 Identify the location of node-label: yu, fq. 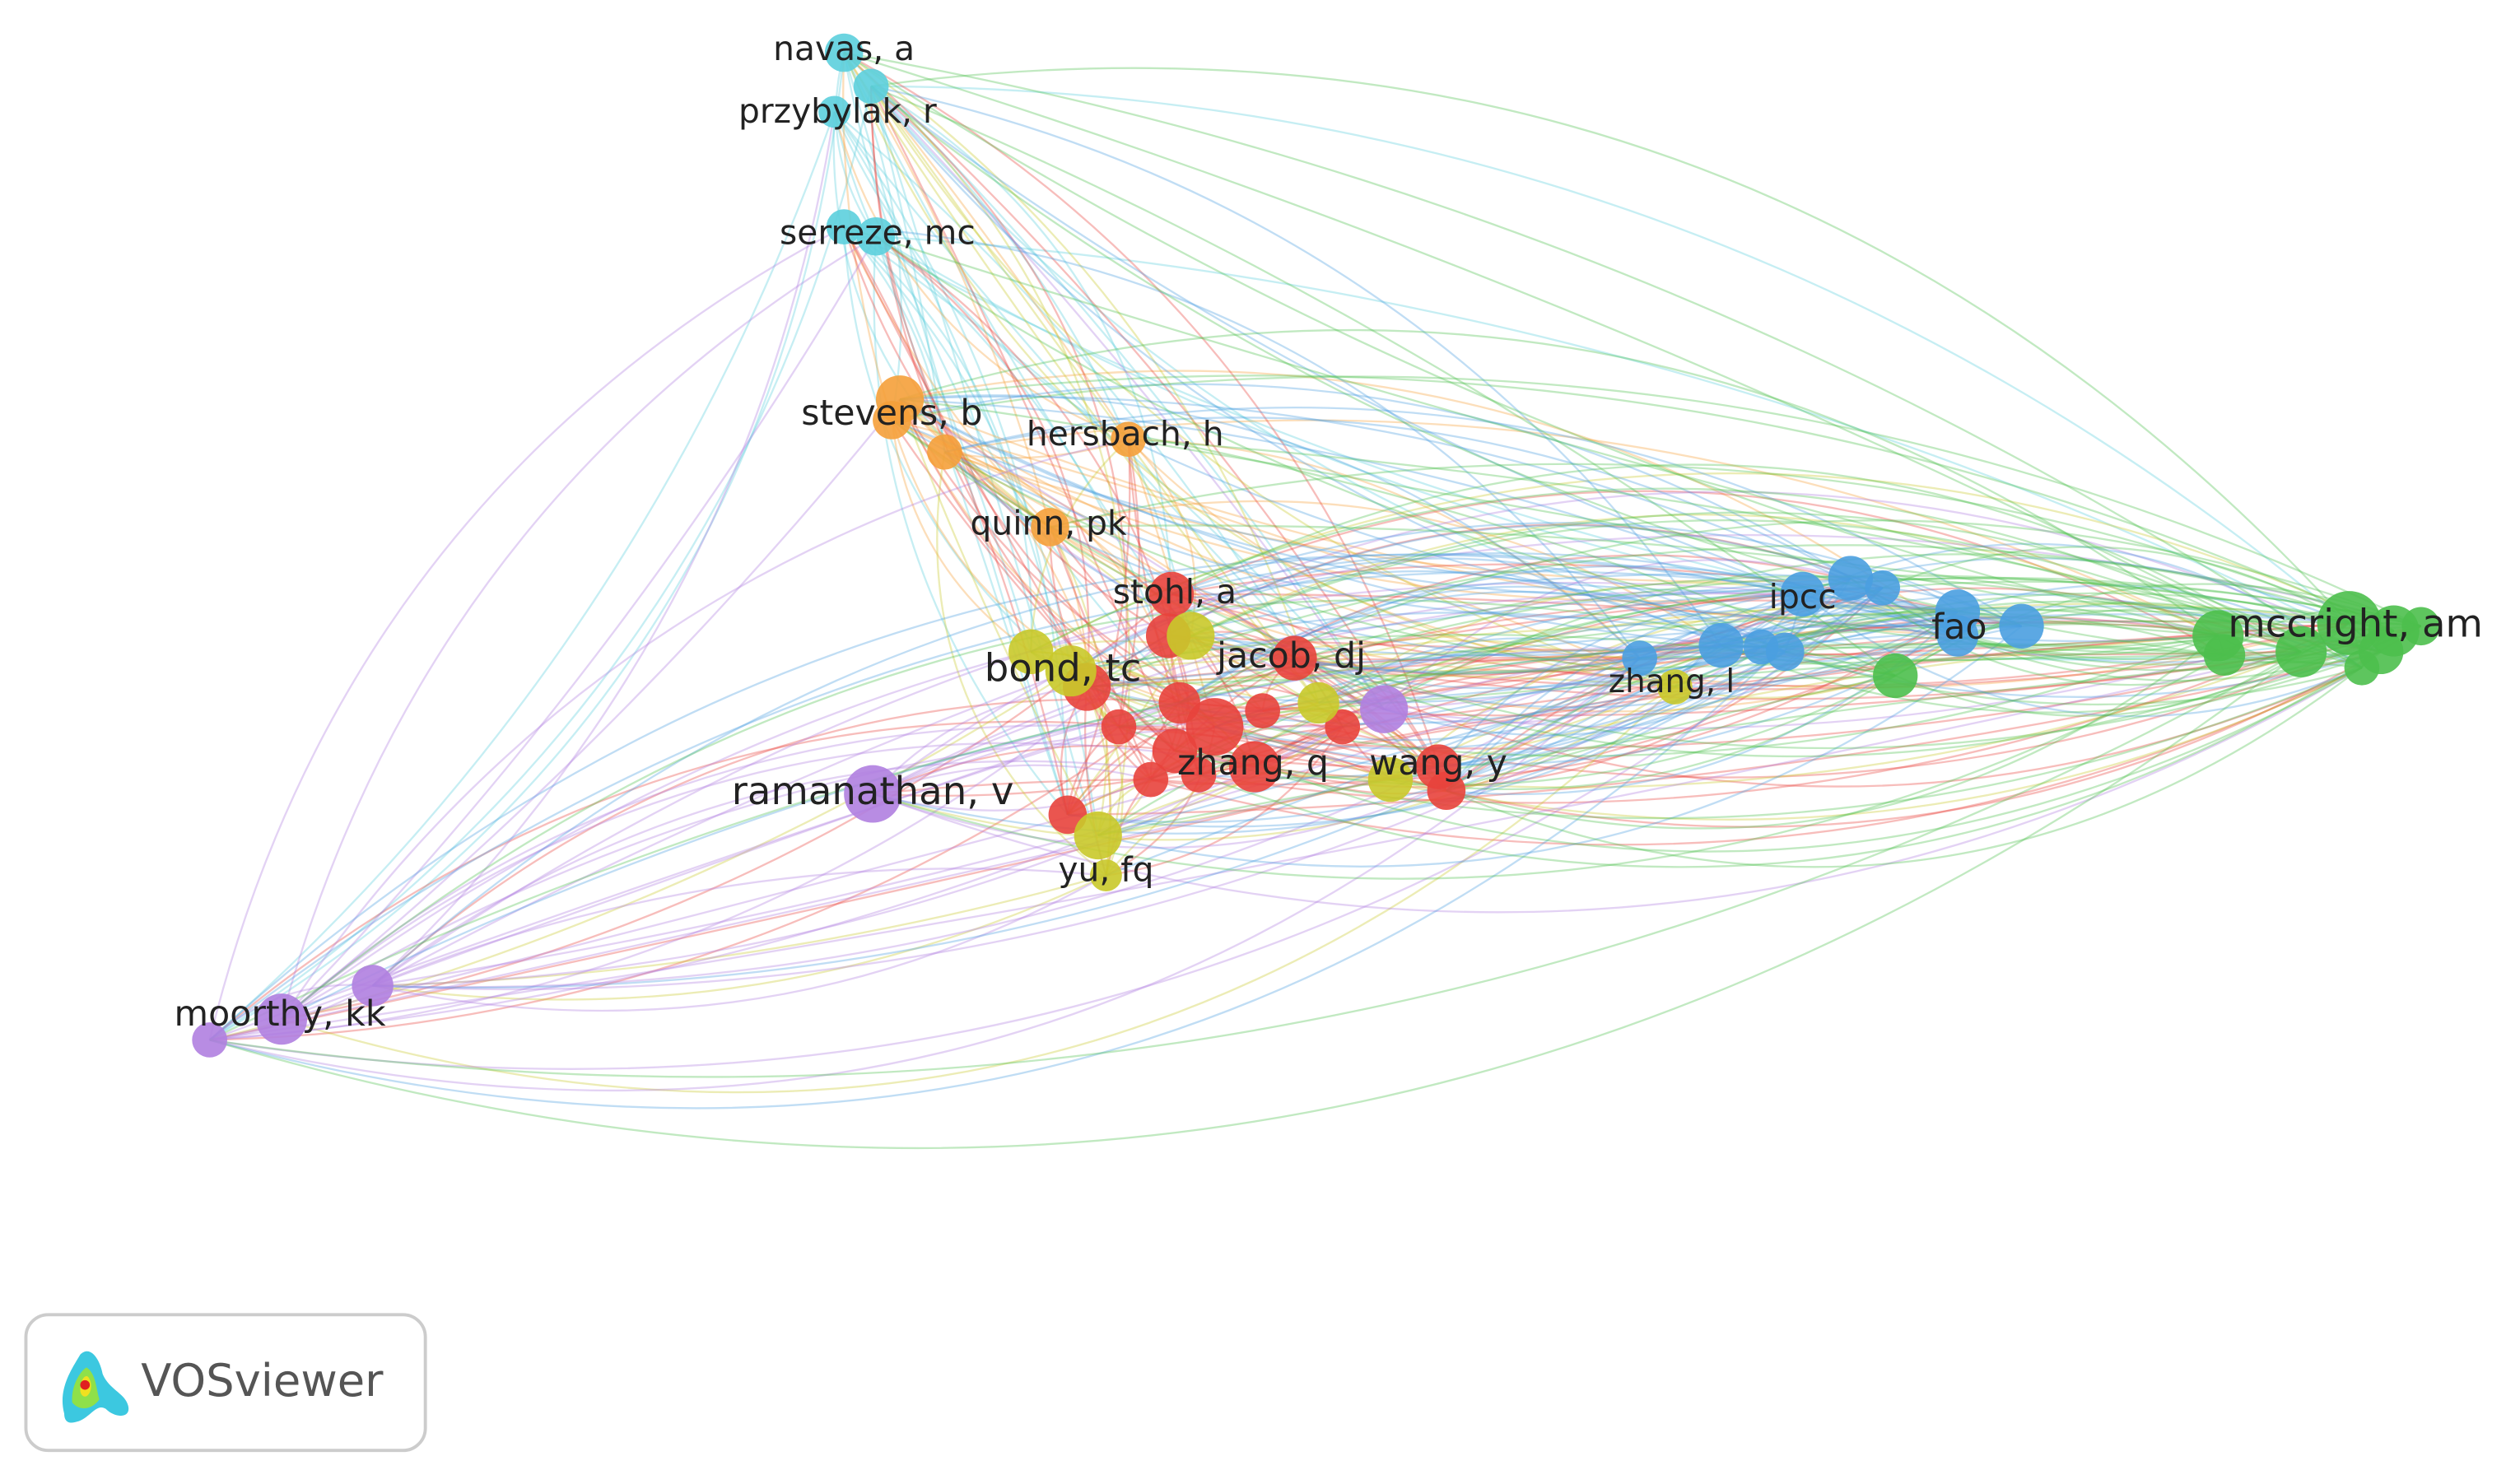
(1105, 870).